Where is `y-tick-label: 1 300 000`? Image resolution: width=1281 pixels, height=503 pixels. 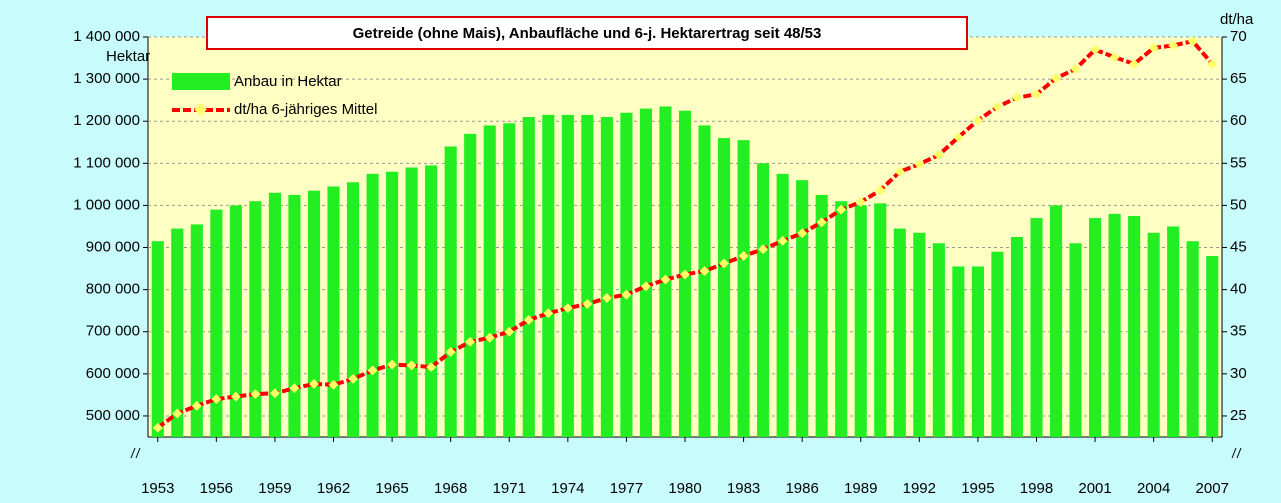 y-tick-label: 1 300 000 is located at coordinates (106, 78).